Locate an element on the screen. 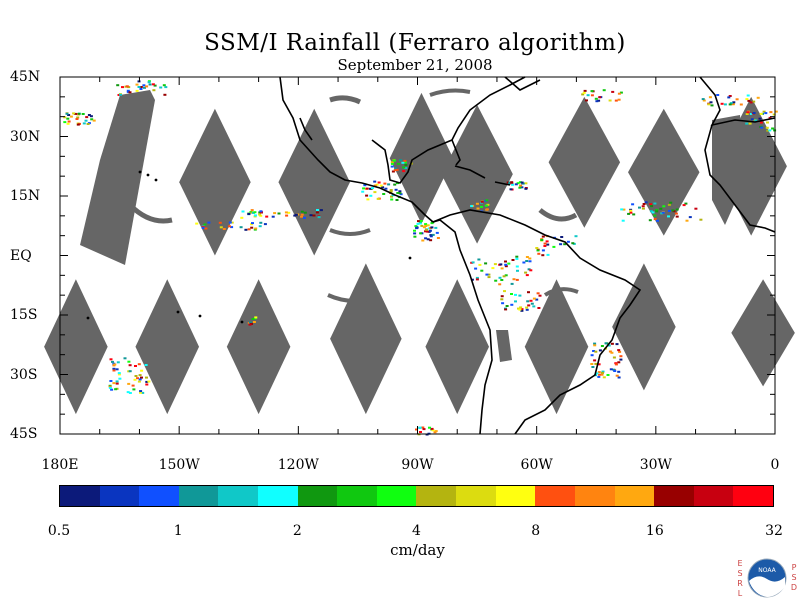 The width and height of the screenshot is (800, 603). latitude-label: EQ is located at coordinates (21, 255).